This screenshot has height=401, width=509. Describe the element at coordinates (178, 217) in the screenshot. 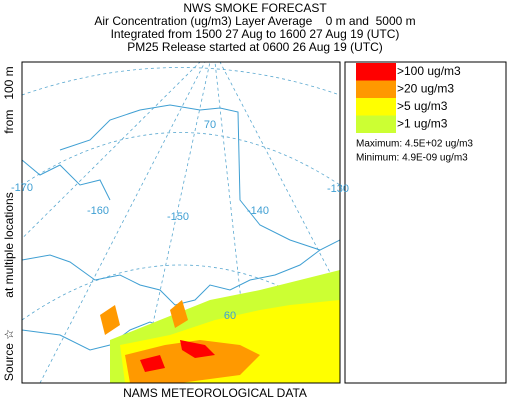

I see `grid-label: -150` at that location.